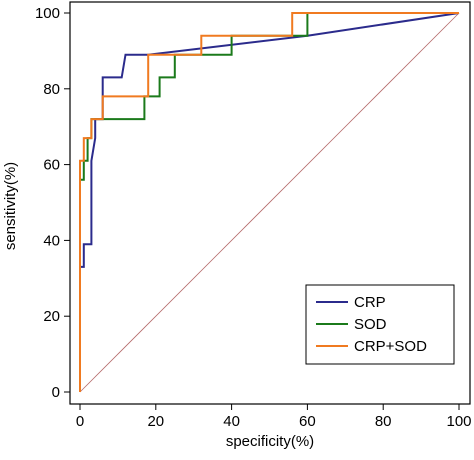 The width and height of the screenshot is (474, 460). I want to click on legend-box, so click(380, 324).